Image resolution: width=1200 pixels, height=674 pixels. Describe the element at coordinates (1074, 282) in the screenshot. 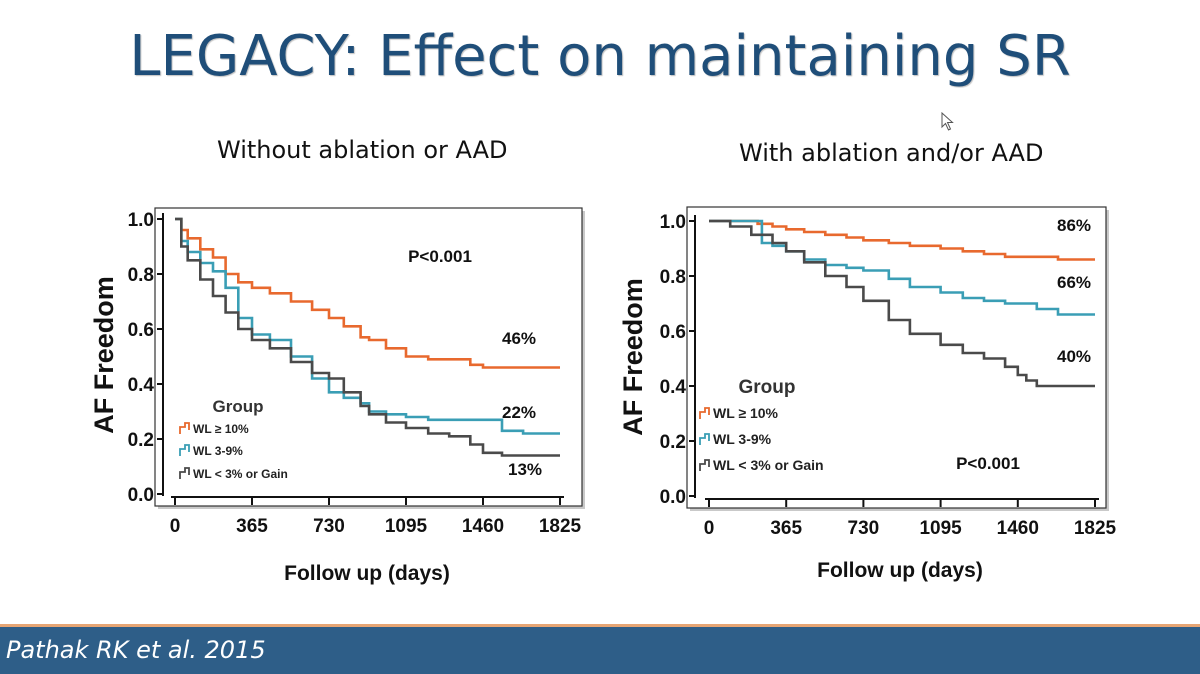

I see `final-value-label: 66%` at that location.